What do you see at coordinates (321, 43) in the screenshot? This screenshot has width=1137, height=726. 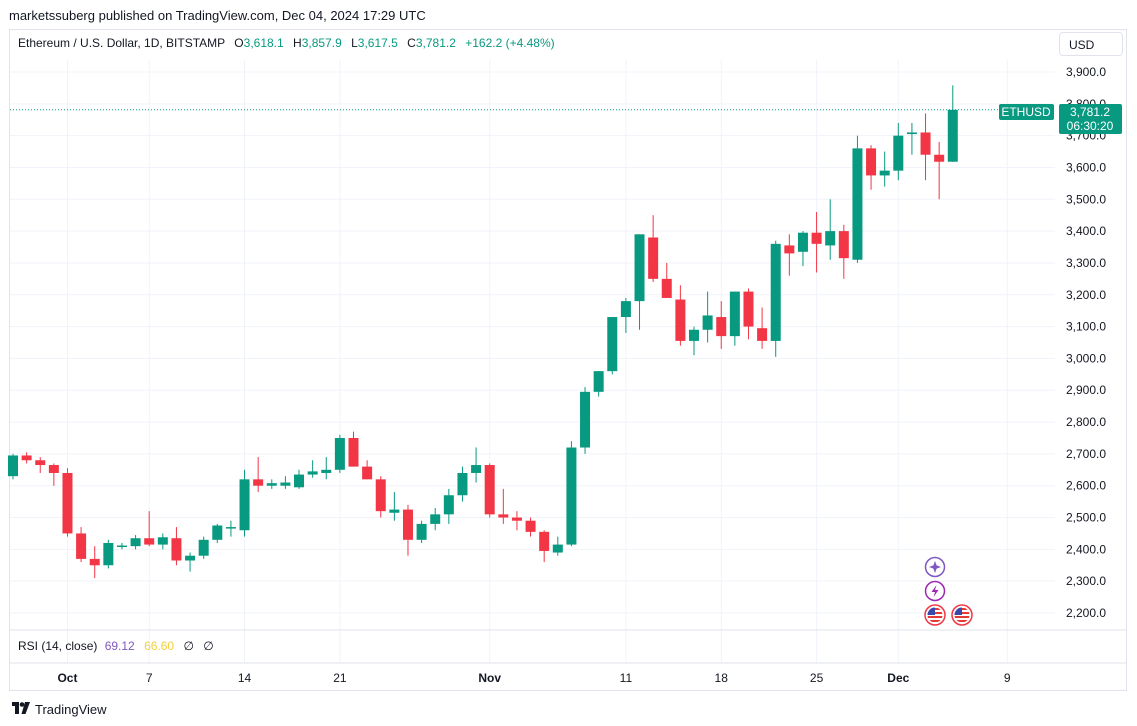 I see `high-value: 3,857.9` at bounding box center [321, 43].